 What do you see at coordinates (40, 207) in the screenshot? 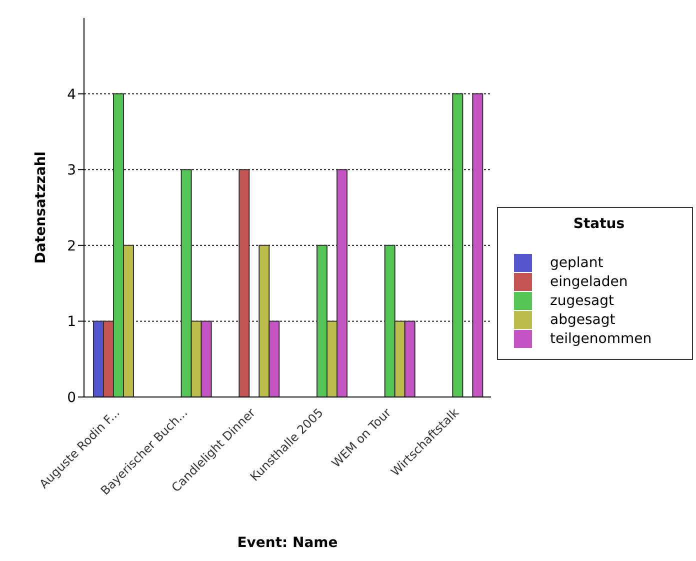
I see `y-axis-title: Datensatzzahl` at bounding box center [40, 207].